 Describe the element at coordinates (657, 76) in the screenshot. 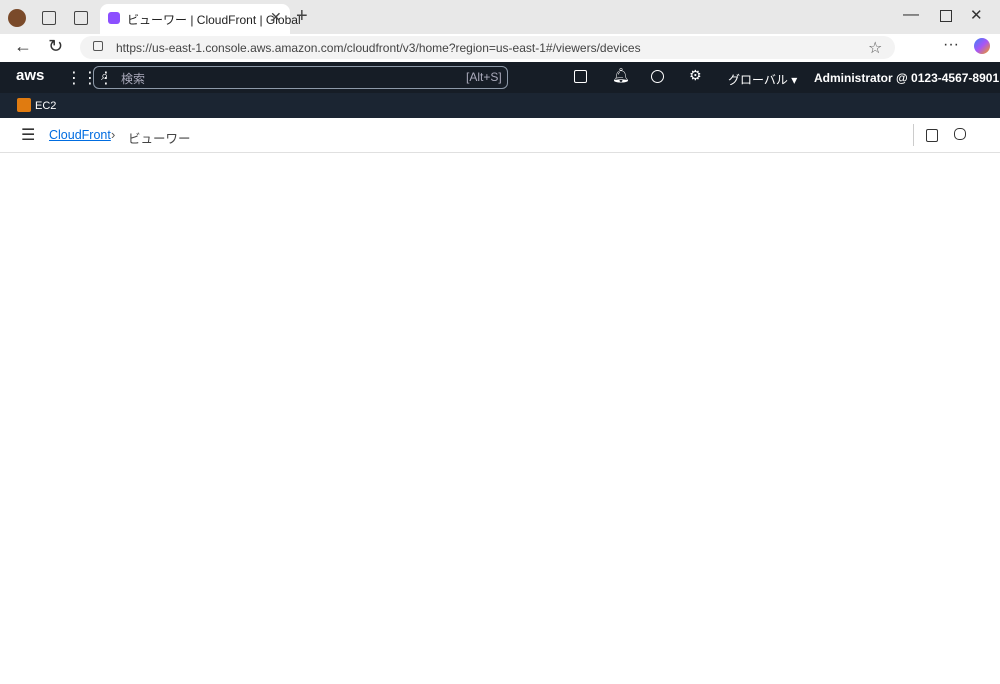

I see `help-icon` at that location.